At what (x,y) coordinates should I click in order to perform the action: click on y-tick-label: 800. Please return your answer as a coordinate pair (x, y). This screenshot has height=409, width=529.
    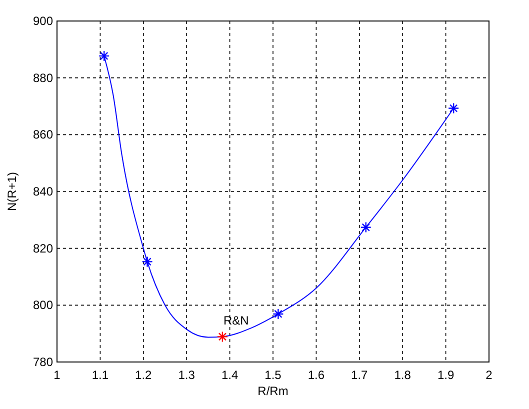
    Looking at the image, I should click on (43, 305).